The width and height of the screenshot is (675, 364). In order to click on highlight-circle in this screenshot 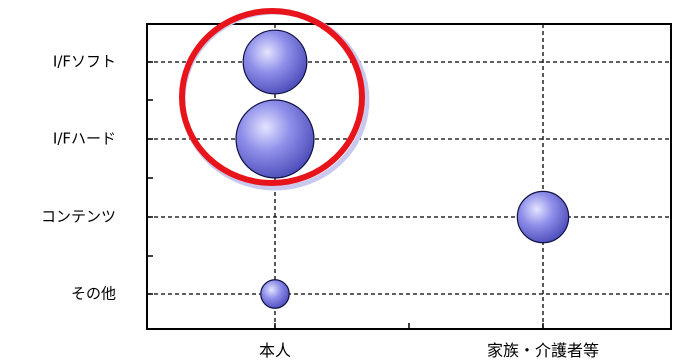, I will do `click(272, 97)`.